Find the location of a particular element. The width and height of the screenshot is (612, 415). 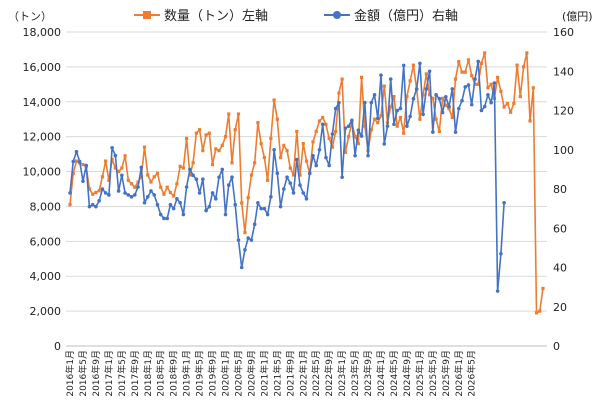

left-axis-unit: （トン） is located at coordinates (30, 16).